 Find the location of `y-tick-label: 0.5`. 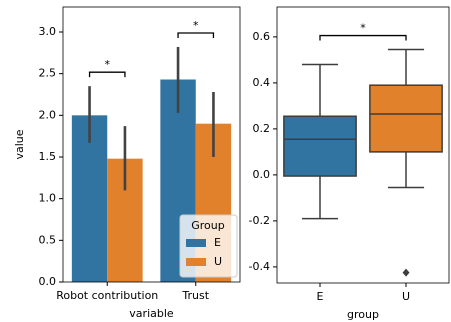

y-tick-label: 0.5 is located at coordinates (48, 239).